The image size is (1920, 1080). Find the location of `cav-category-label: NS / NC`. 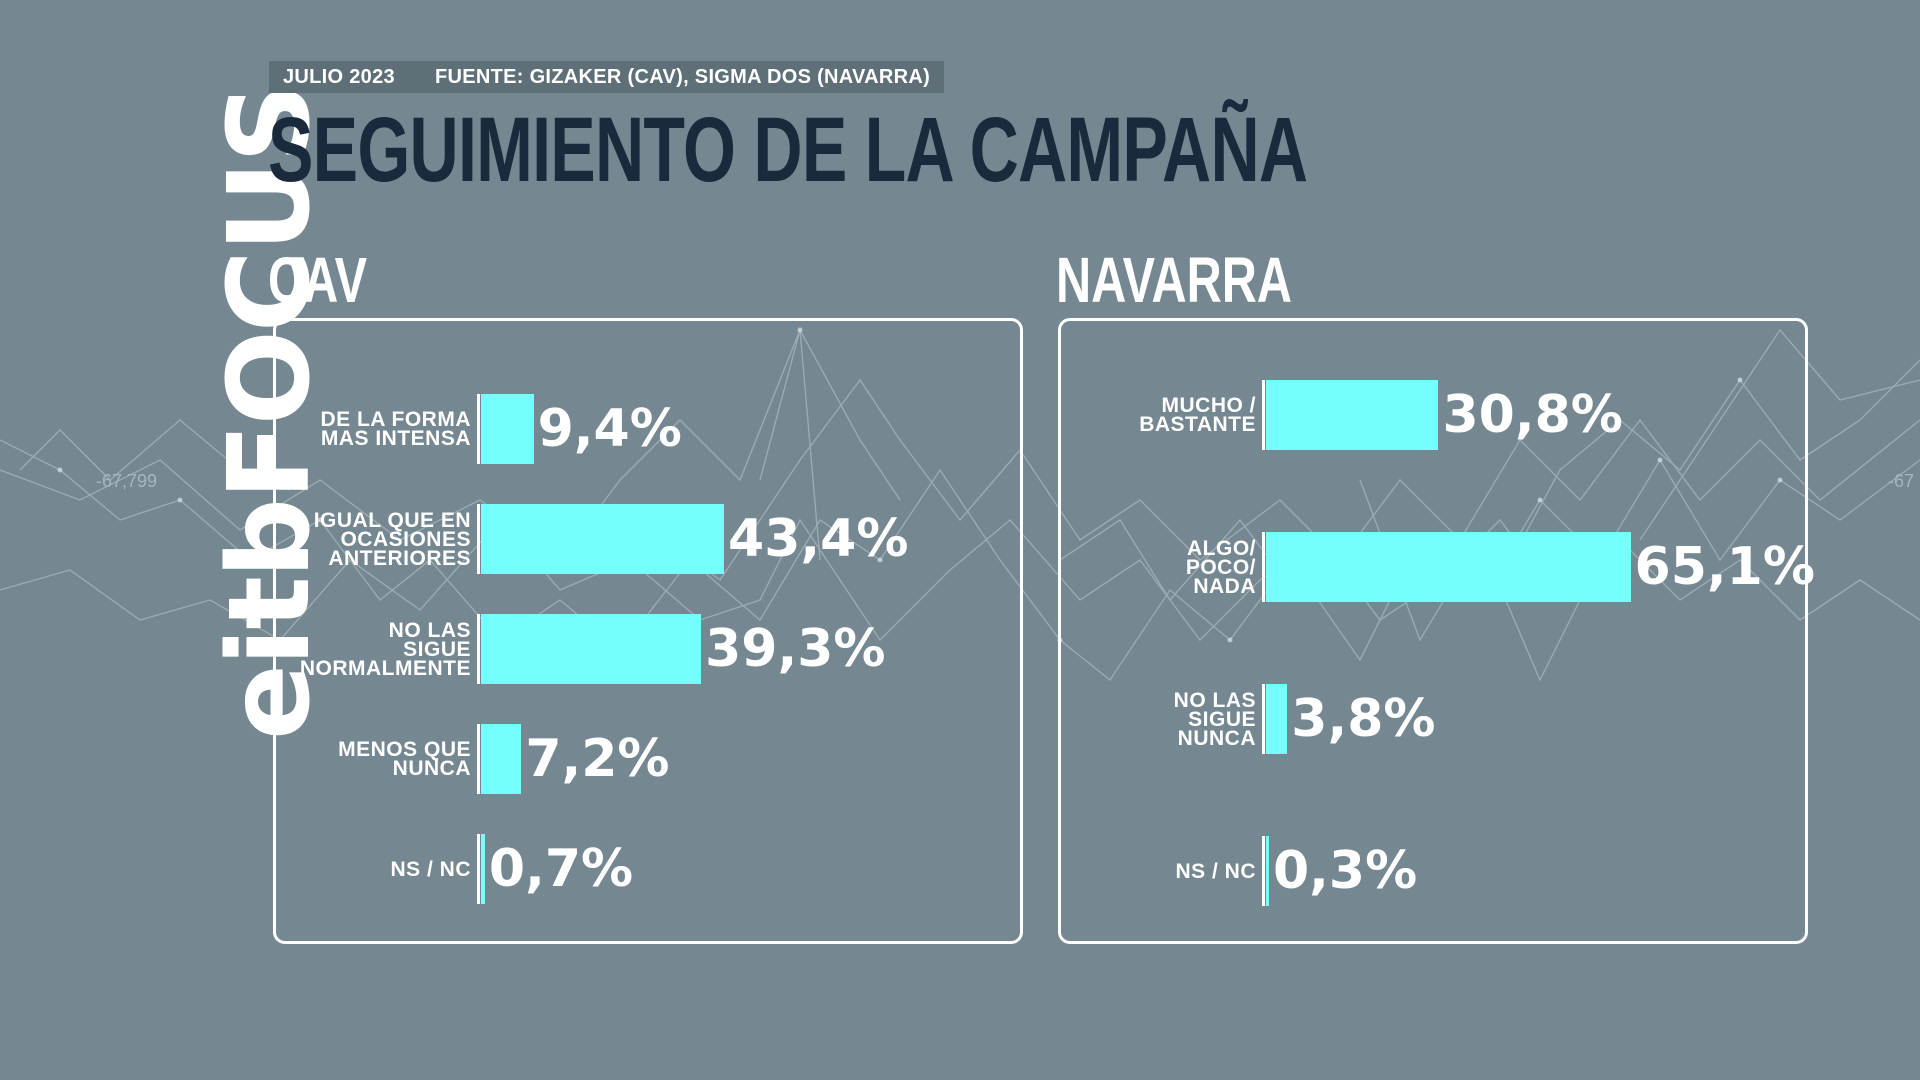

cav-category-label: NS / NC is located at coordinates (430, 869).